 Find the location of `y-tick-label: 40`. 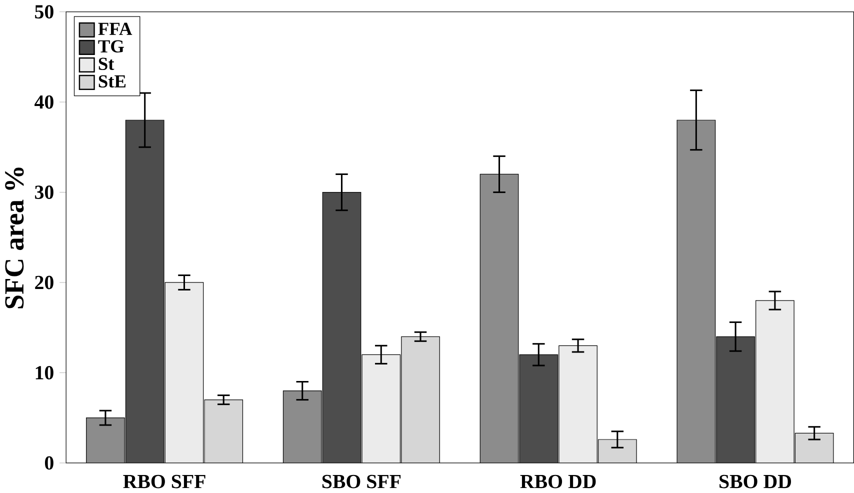

y-tick-label: 40 is located at coordinates (44, 102).